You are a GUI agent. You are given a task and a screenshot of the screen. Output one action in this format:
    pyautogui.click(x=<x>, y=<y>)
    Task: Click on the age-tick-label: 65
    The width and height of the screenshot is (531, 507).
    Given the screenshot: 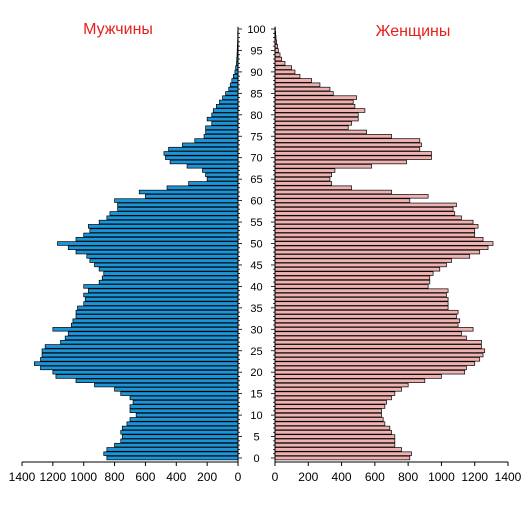 What is the action you would take?
    pyautogui.click(x=256, y=180)
    